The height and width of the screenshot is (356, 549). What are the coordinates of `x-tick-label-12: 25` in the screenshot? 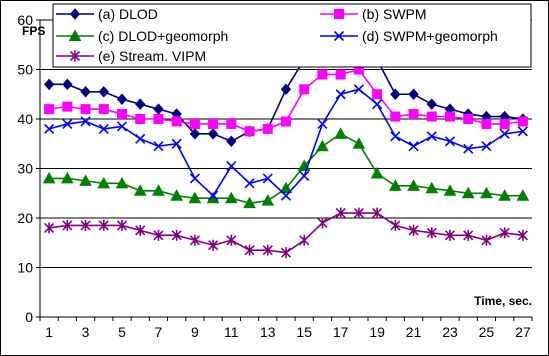 It's located at (487, 332).